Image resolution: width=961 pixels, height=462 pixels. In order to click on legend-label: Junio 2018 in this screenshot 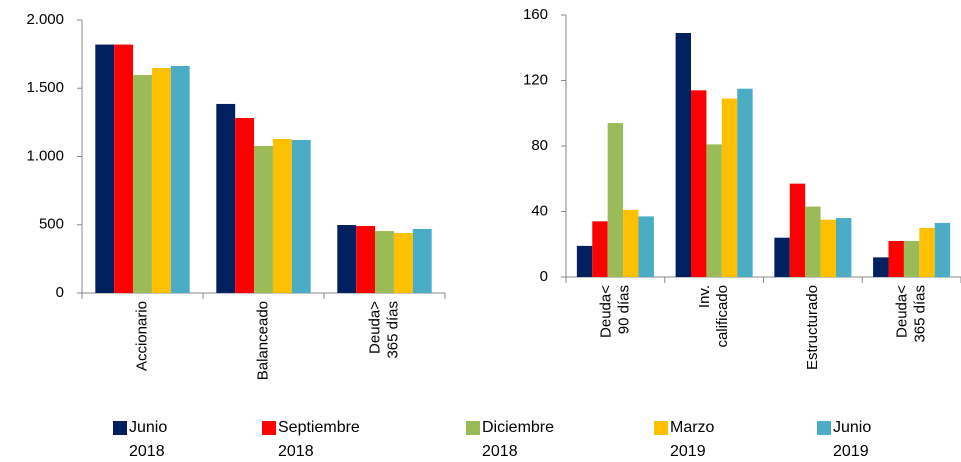, I will do `click(148, 439)`.